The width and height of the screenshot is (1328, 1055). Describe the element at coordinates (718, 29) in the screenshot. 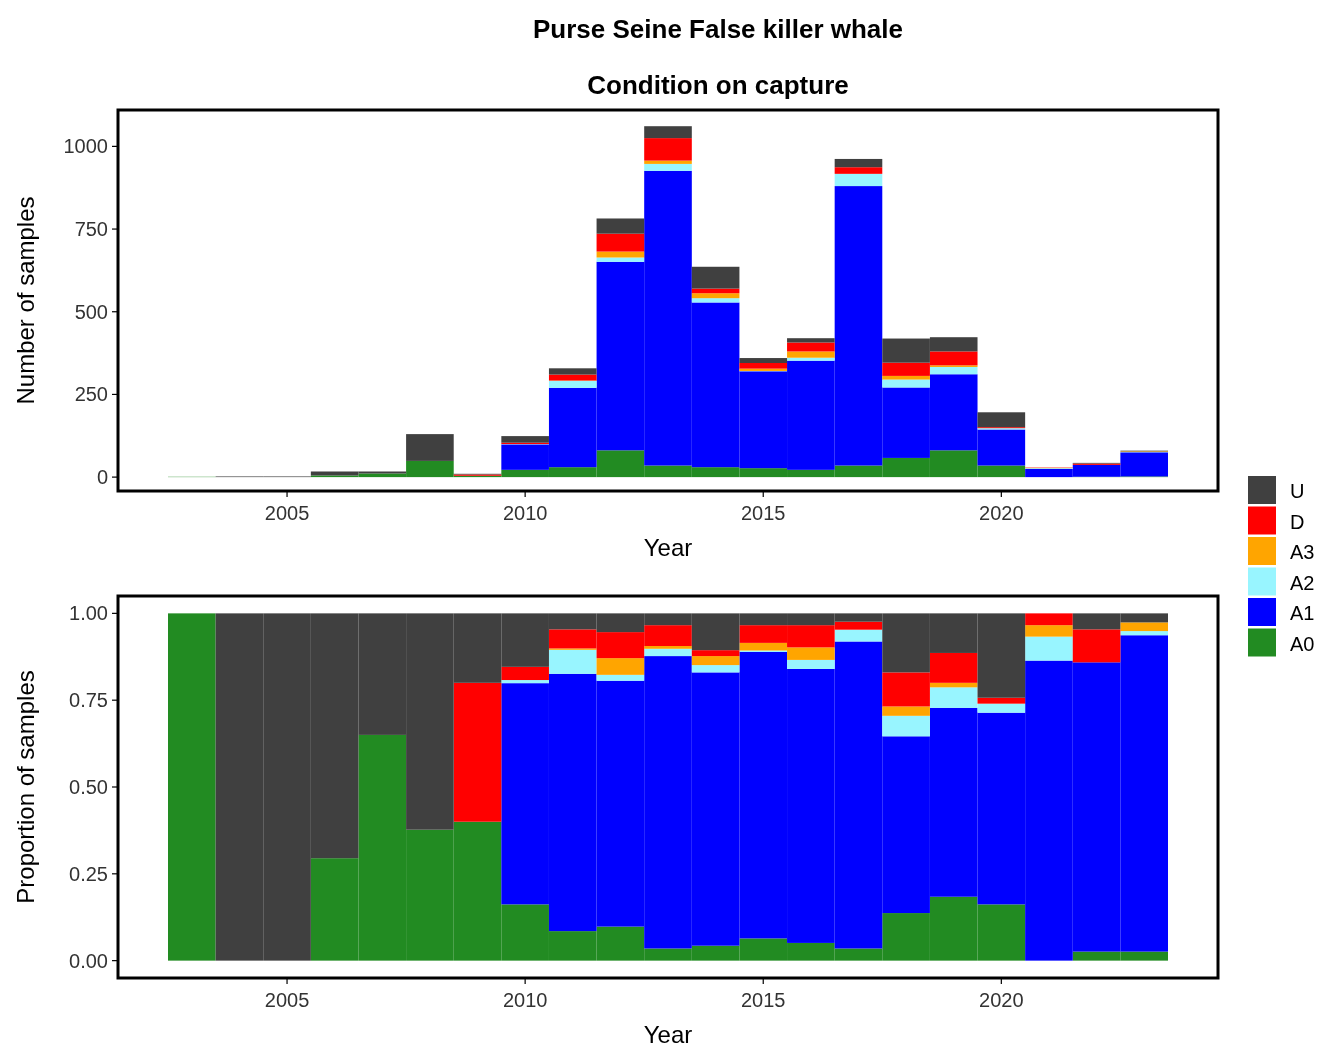

I see `chart-title: Purse Seine False killer whale` at that location.